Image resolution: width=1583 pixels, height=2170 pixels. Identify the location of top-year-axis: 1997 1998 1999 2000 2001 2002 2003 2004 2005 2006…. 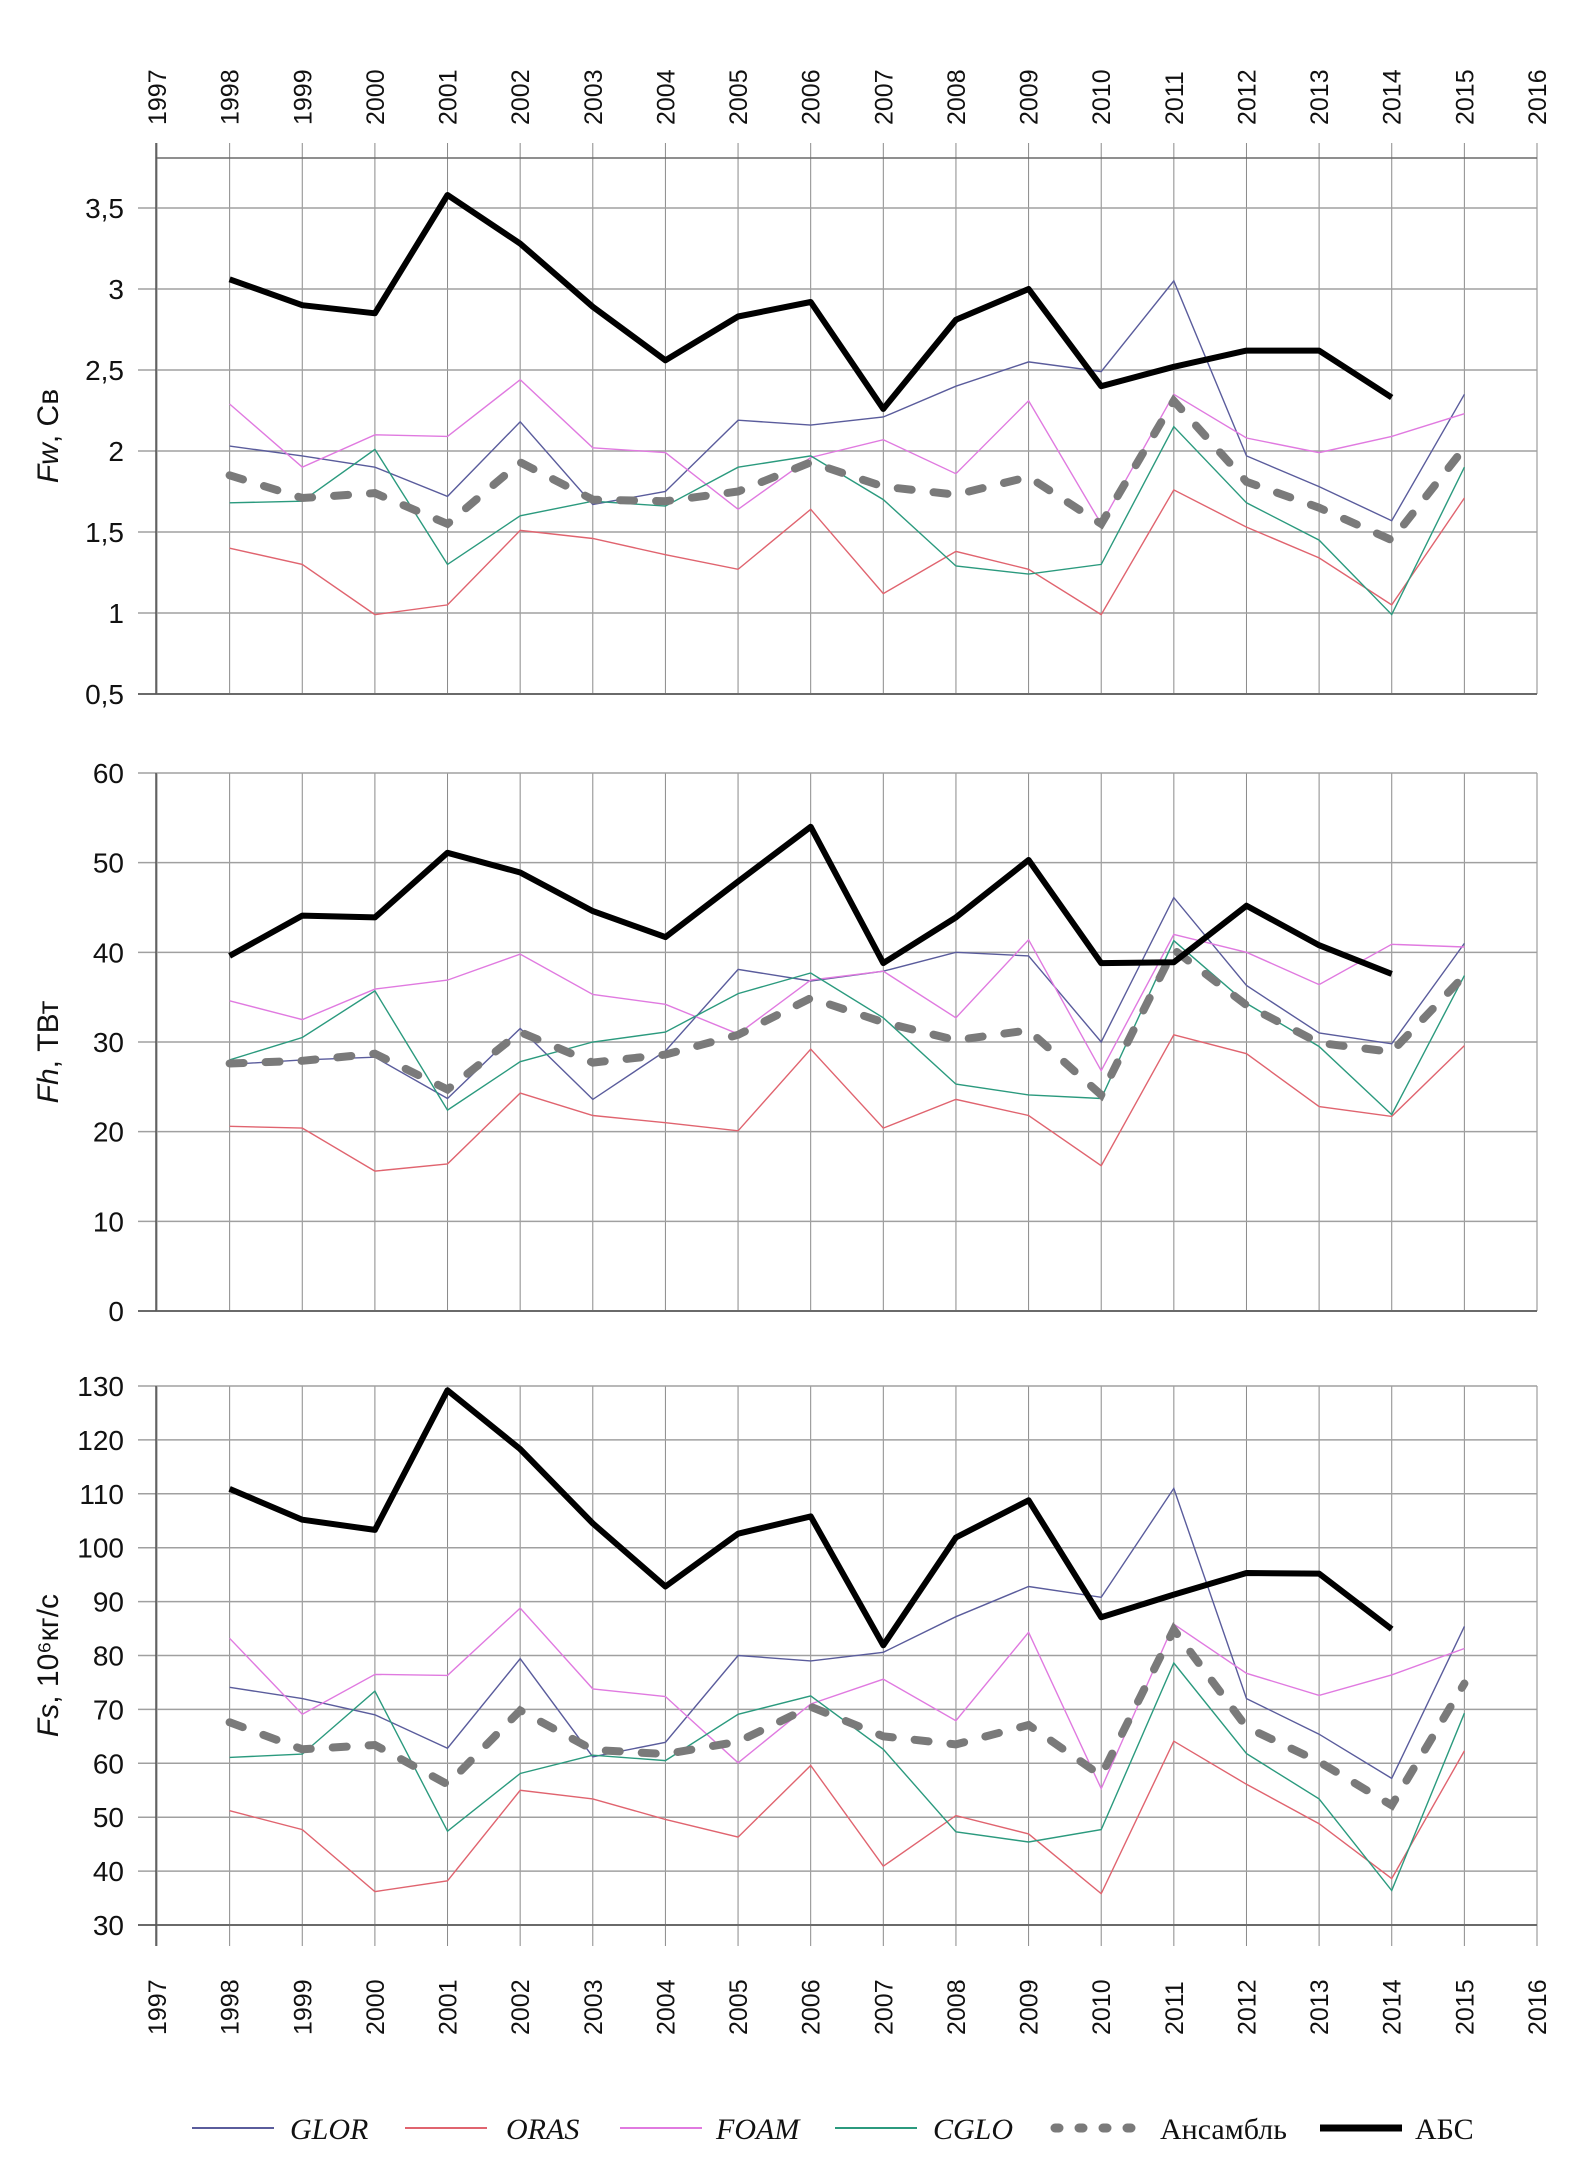
(848, 97).